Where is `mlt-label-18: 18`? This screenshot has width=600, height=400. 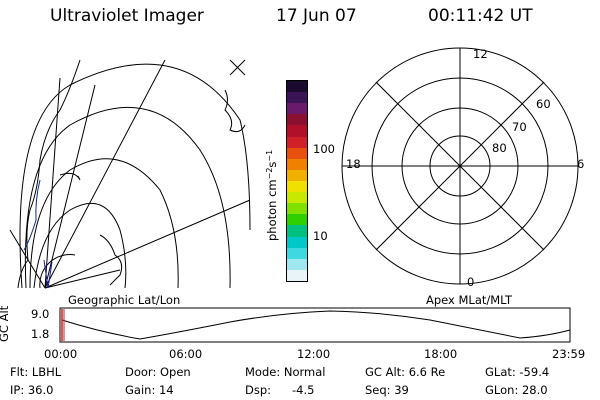
mlt-label-18: 18 is located at coordinates (353, 164).